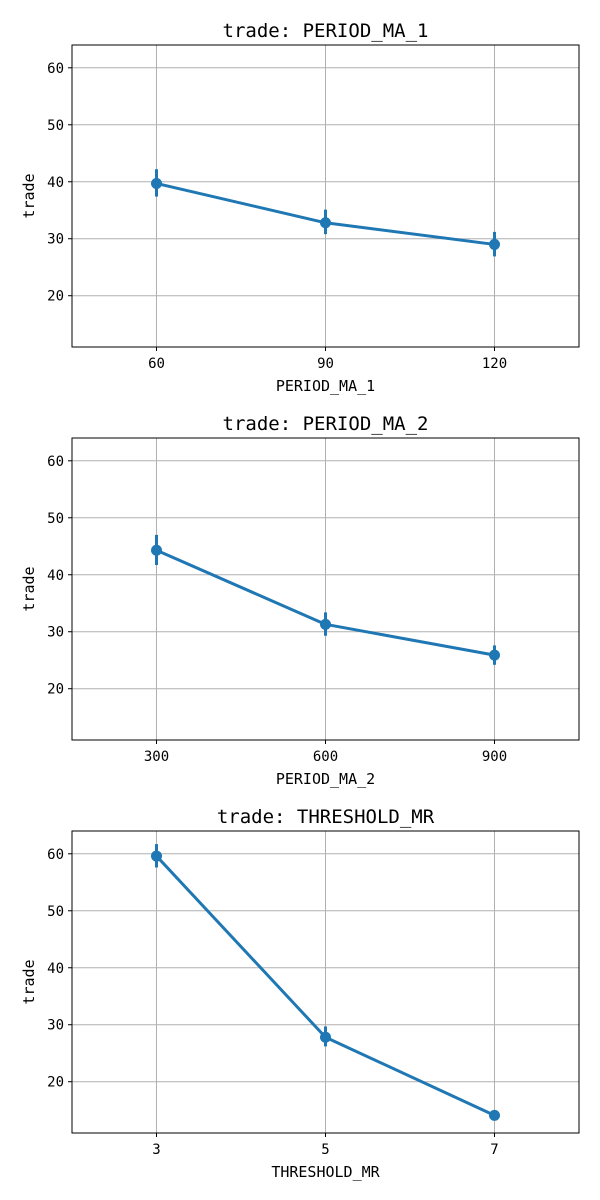  What do you see at coordinates (325, 757) in the screenshot?
I see `x-tick-label: 600` at bounding box center [325, 757].